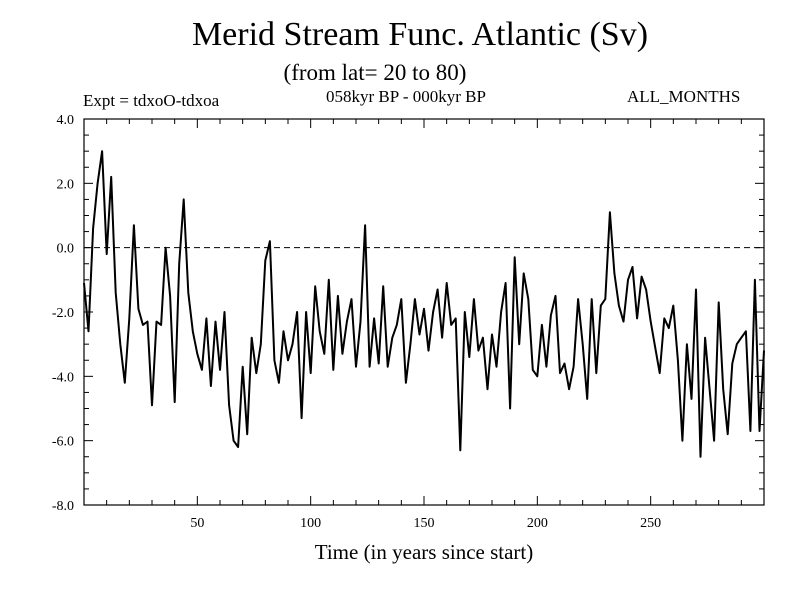 Image resolution: width=800 pixels, height=600 pixels. Describe the element at coordinates (537, 523) in the screenshot. I see `x-tick-label: 200` at that location.